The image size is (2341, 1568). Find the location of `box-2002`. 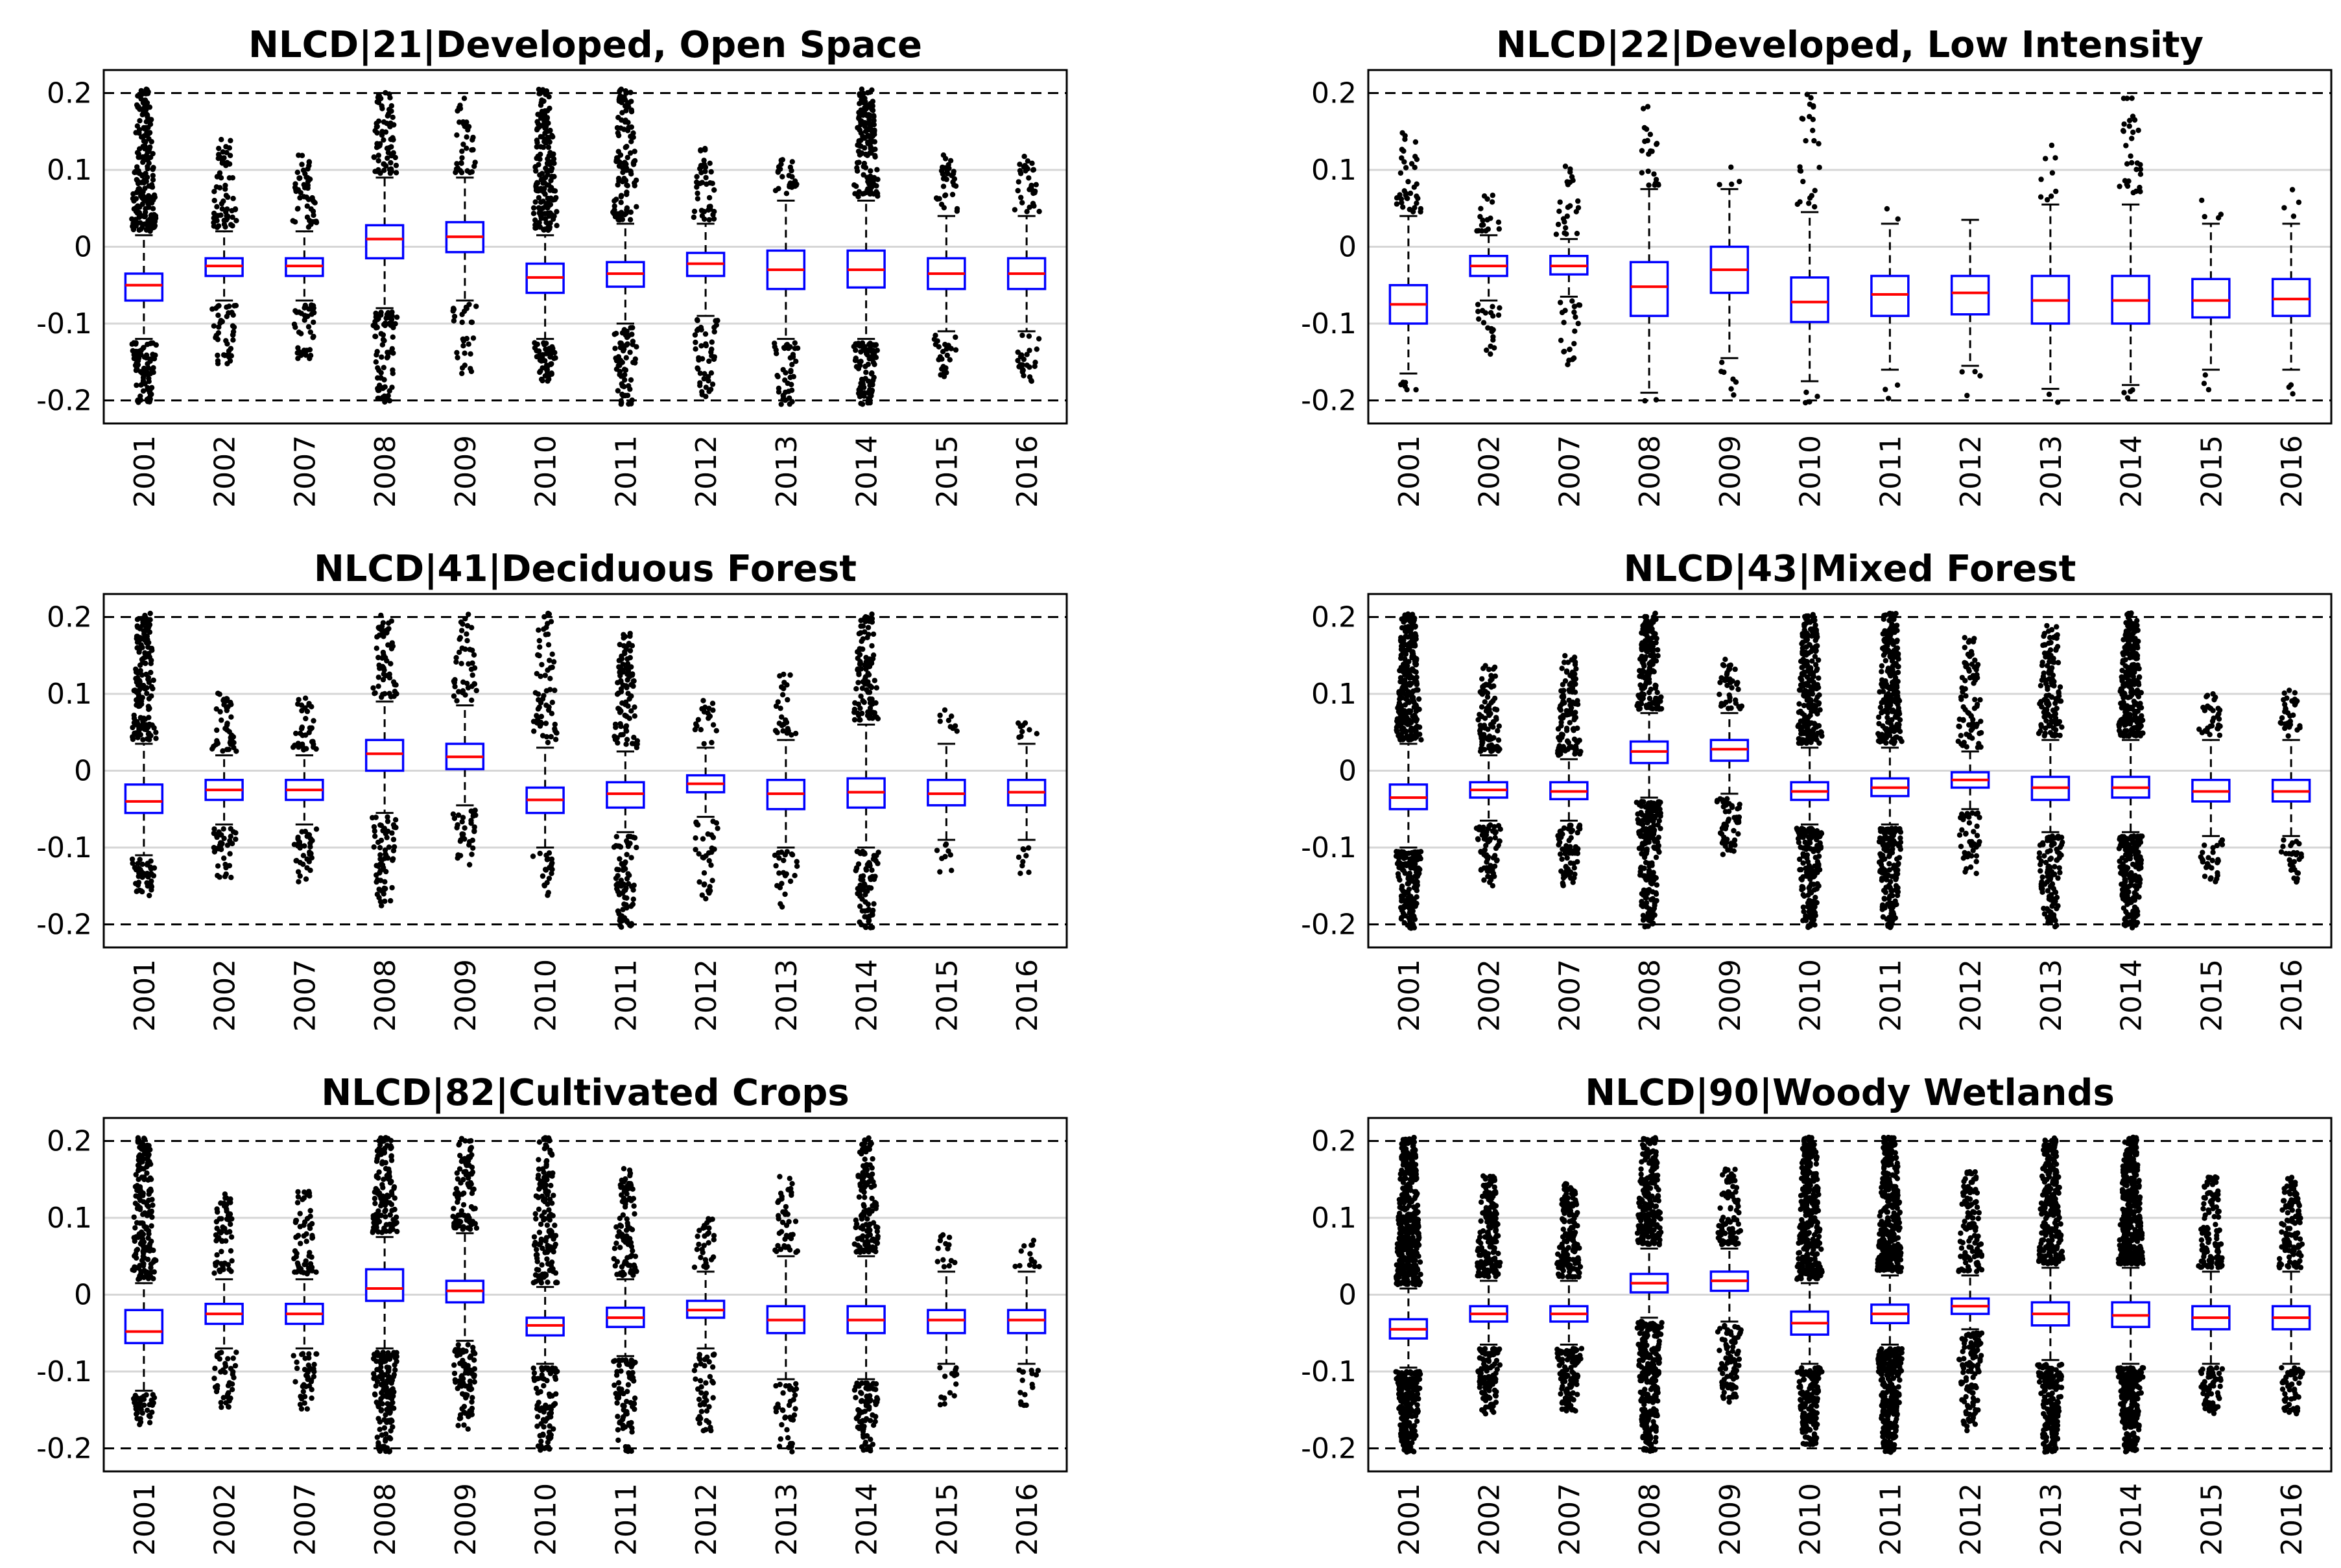

box-2002 is located at coordinates (224, 786).